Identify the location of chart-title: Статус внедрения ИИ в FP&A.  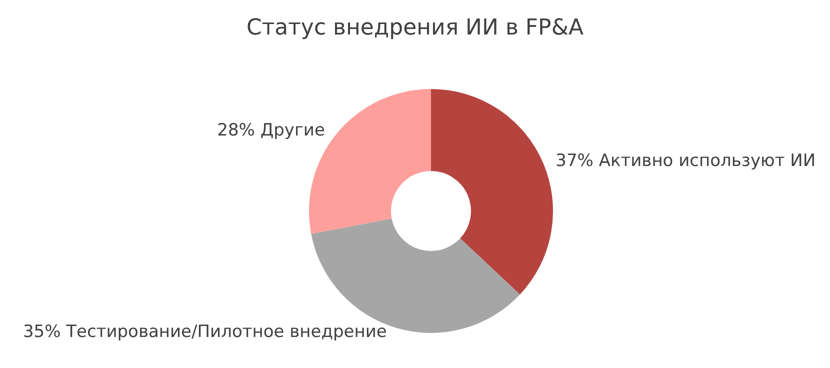
(415, 28).